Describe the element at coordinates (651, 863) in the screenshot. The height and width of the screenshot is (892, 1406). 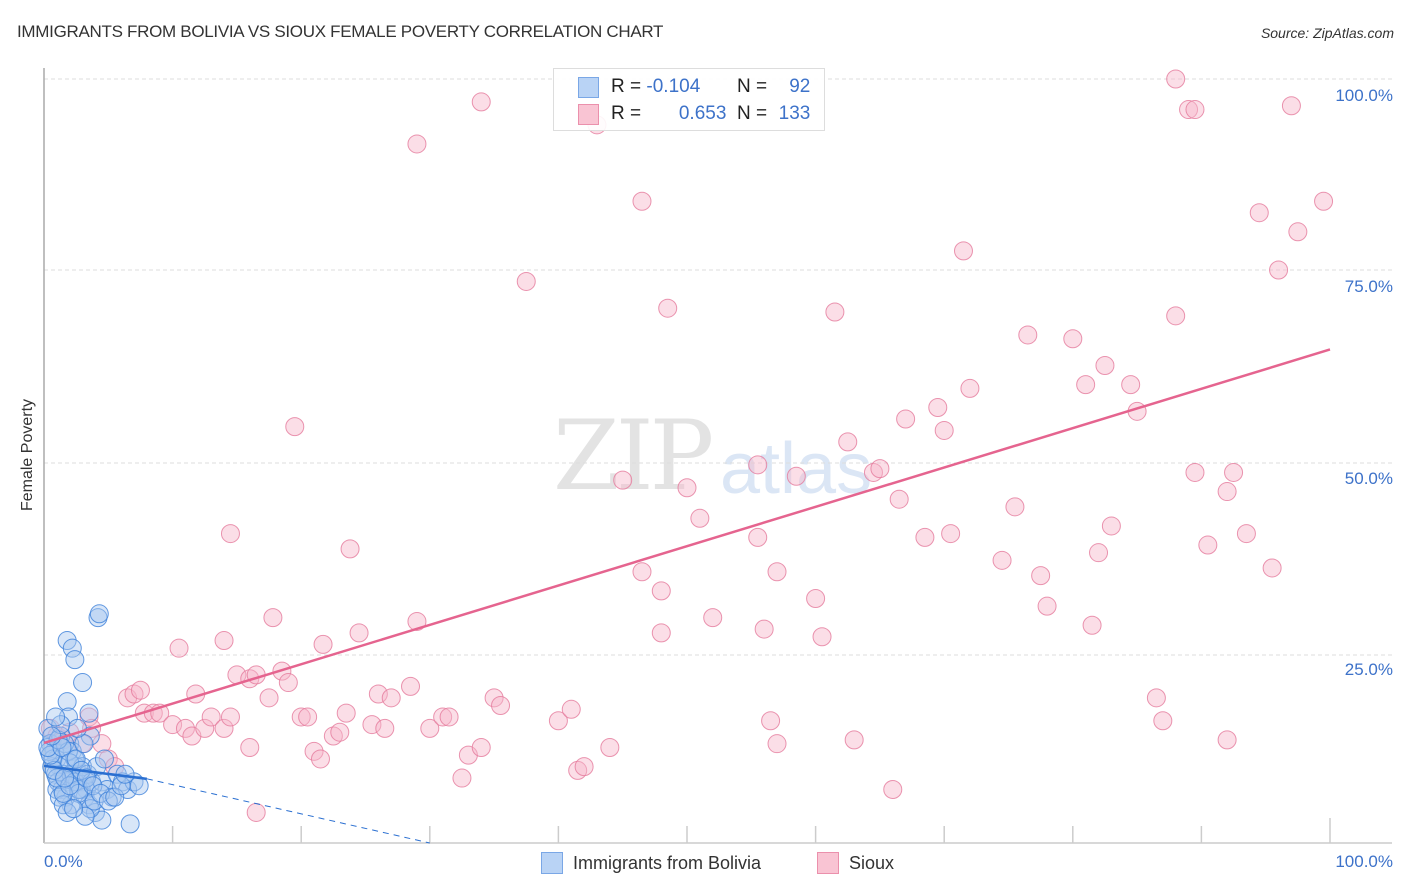
I see `legend-item-bolivia: Immigrants from Bolivia` at that location.